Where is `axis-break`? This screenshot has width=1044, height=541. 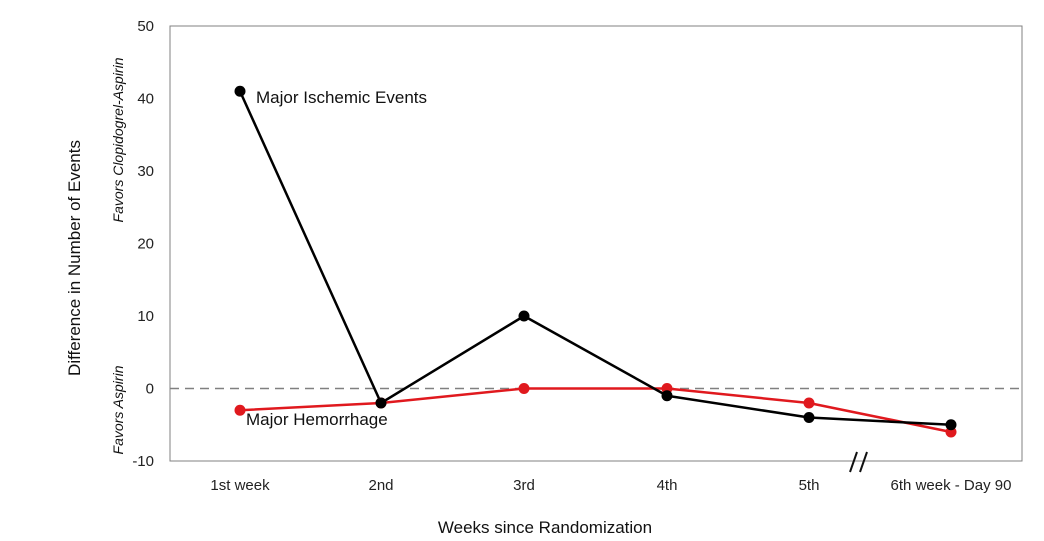
axis-break is located at coordinates (858, 462).